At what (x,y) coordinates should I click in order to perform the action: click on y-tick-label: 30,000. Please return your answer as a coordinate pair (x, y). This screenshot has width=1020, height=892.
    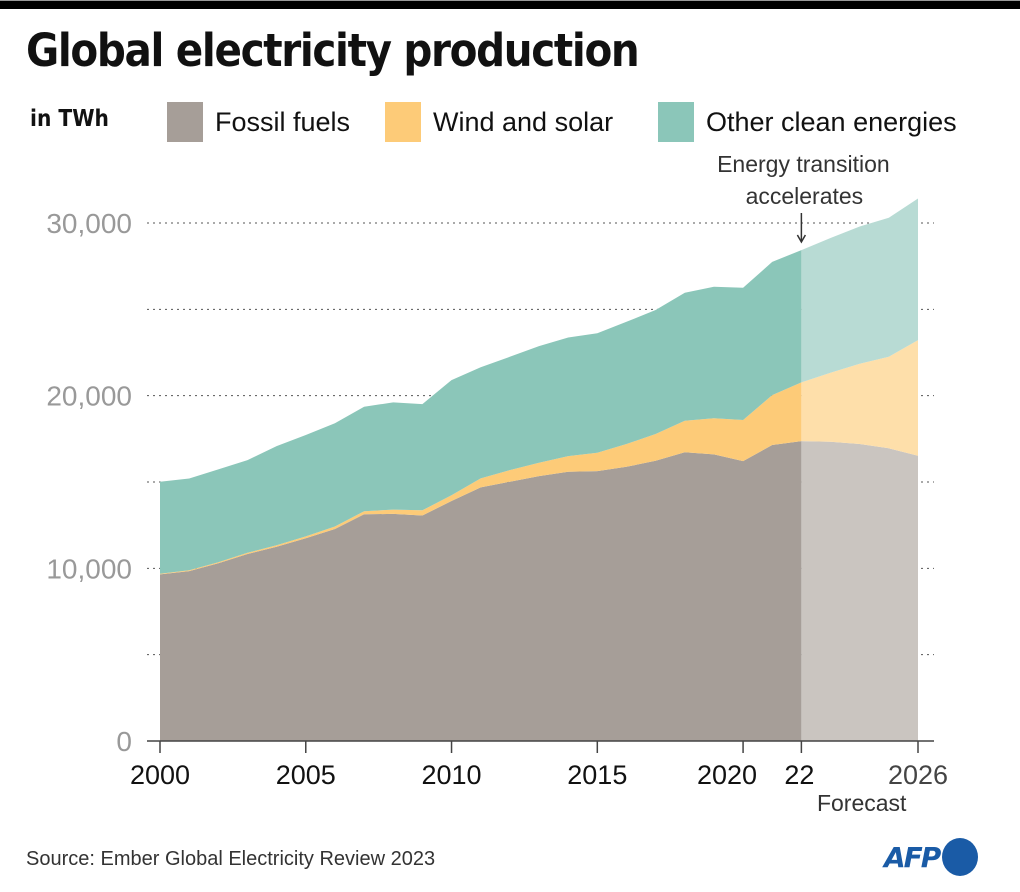
    Looking at the image, I should click on (89, 223).